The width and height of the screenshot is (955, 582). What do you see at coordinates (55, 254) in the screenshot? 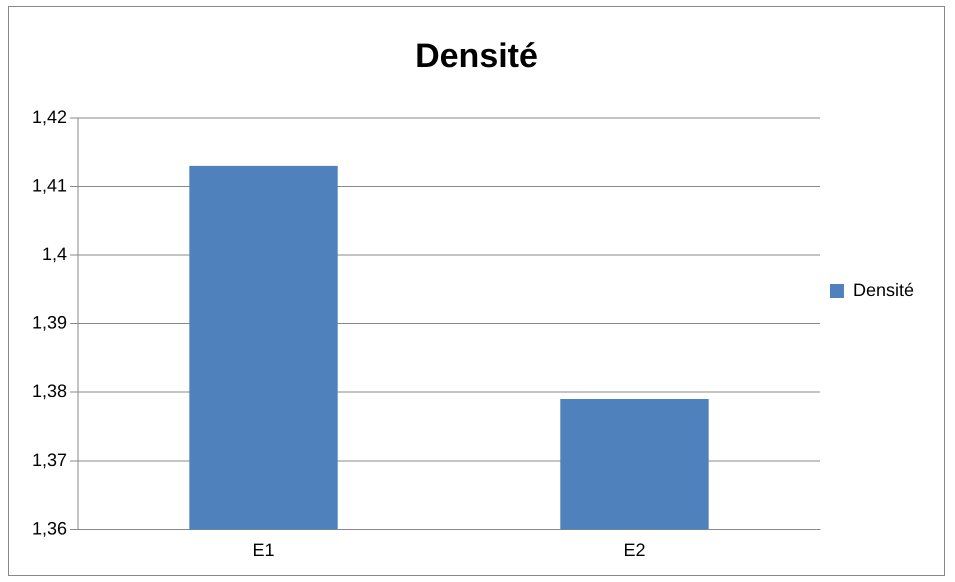
I see `y-tick-label: 1,4` at bounding box center [55, 254].